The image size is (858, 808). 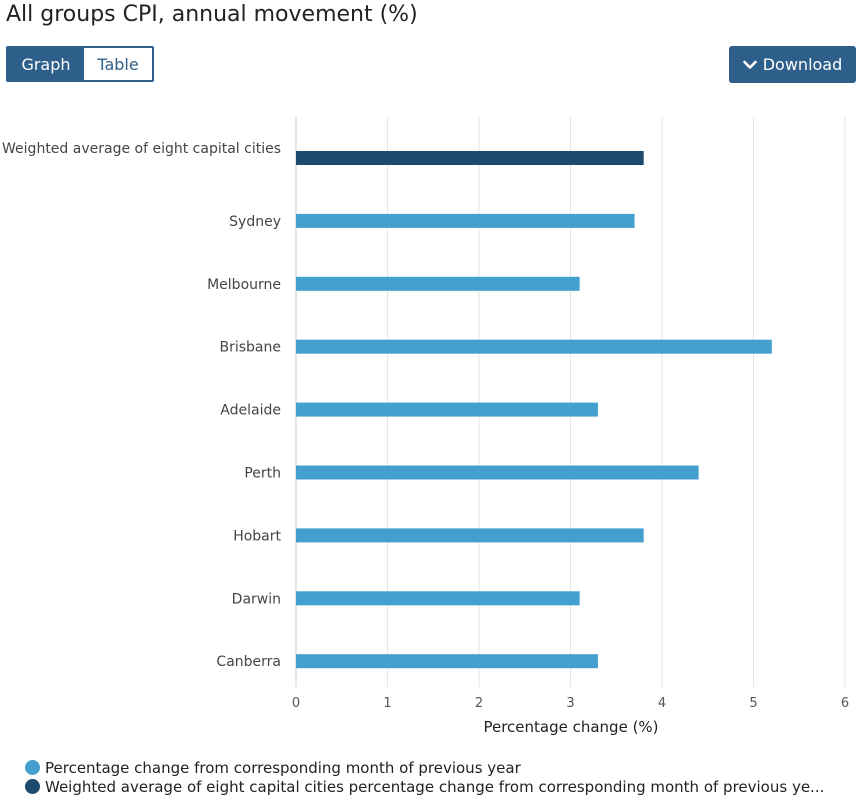 I want to click on category-label: Melbourne, so click(x=244, y=285).